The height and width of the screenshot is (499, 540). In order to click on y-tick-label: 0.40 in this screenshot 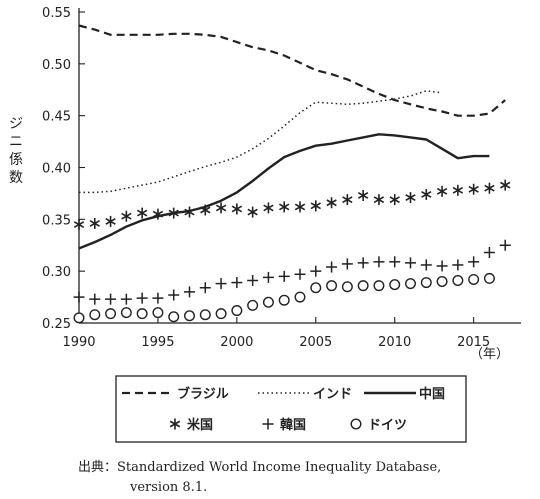, I will do `click(56, 169)`.